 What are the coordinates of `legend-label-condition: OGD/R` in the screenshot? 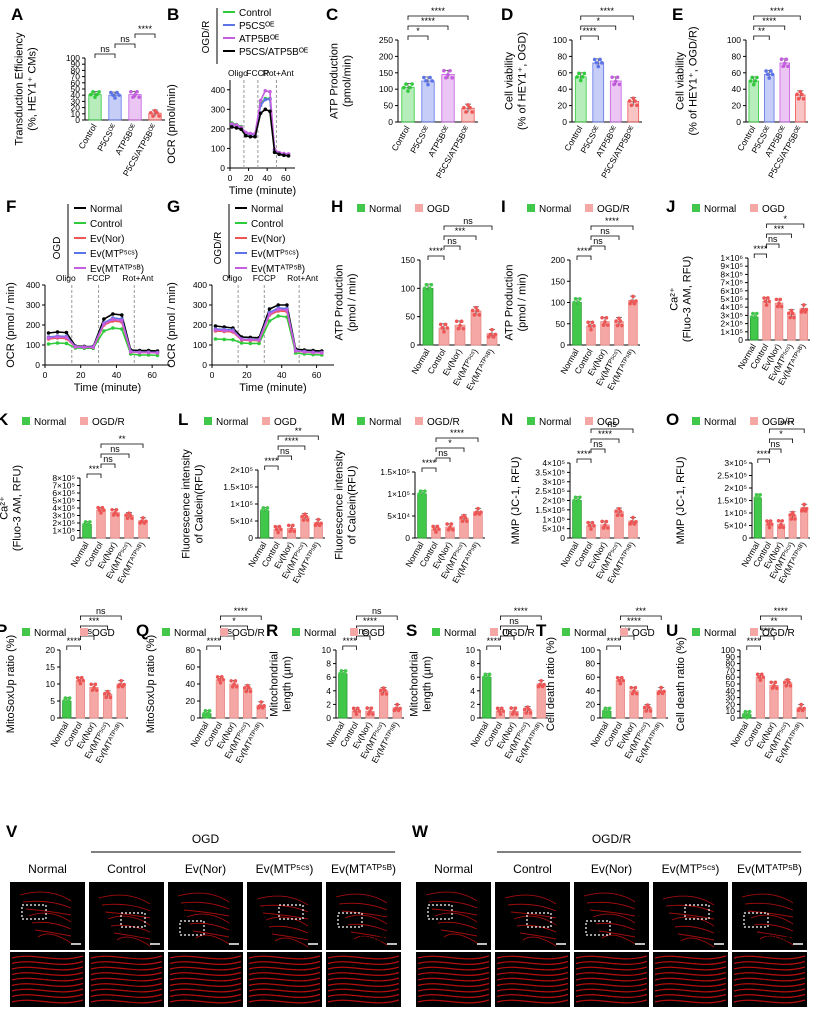 It's located at (778, 422).